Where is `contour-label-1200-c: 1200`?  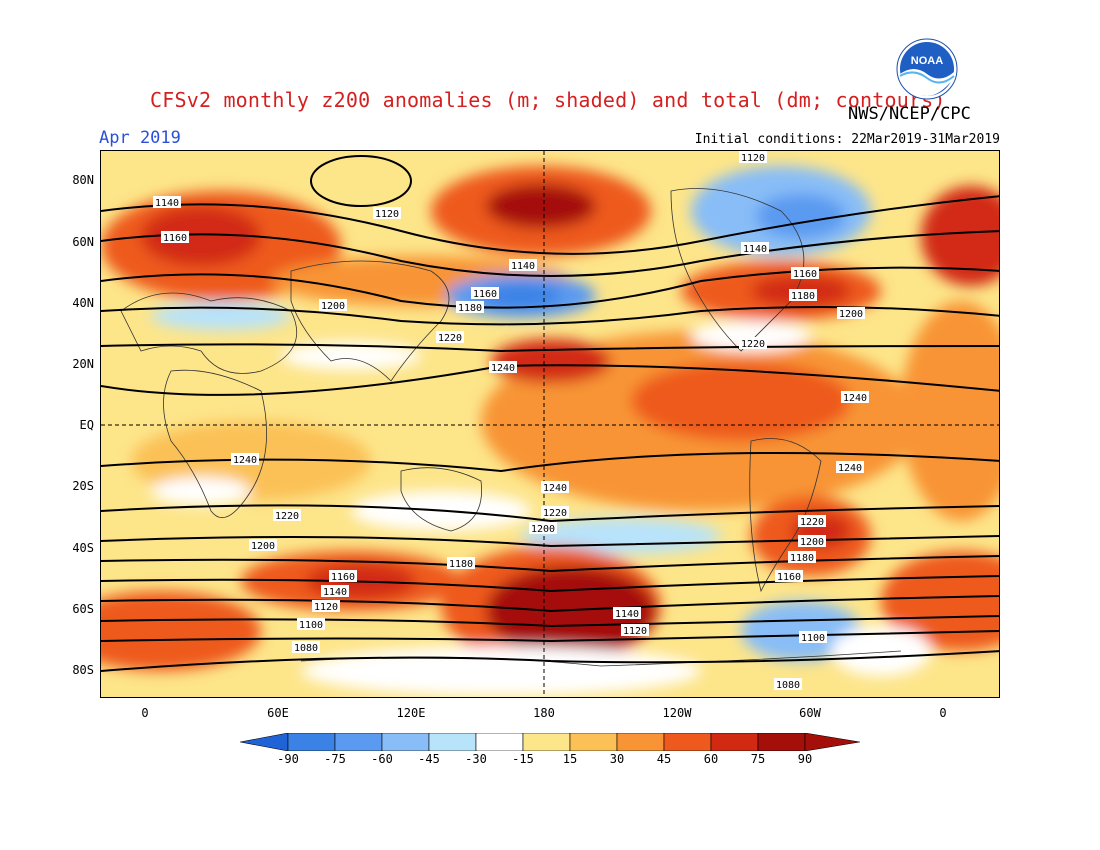
contour-label-1200-c: 1200 is located at coordinates (263, 546).